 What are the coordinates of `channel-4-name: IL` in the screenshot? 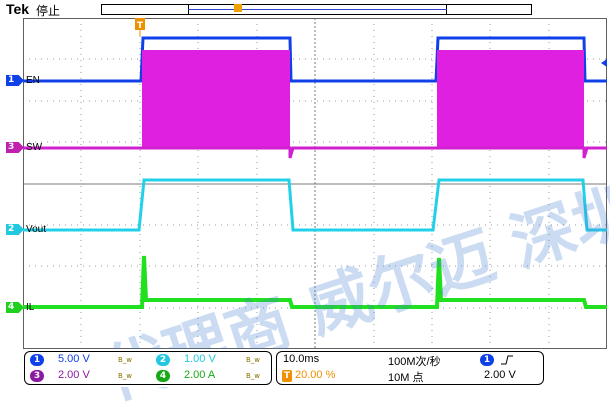 It's located at (30, 307).